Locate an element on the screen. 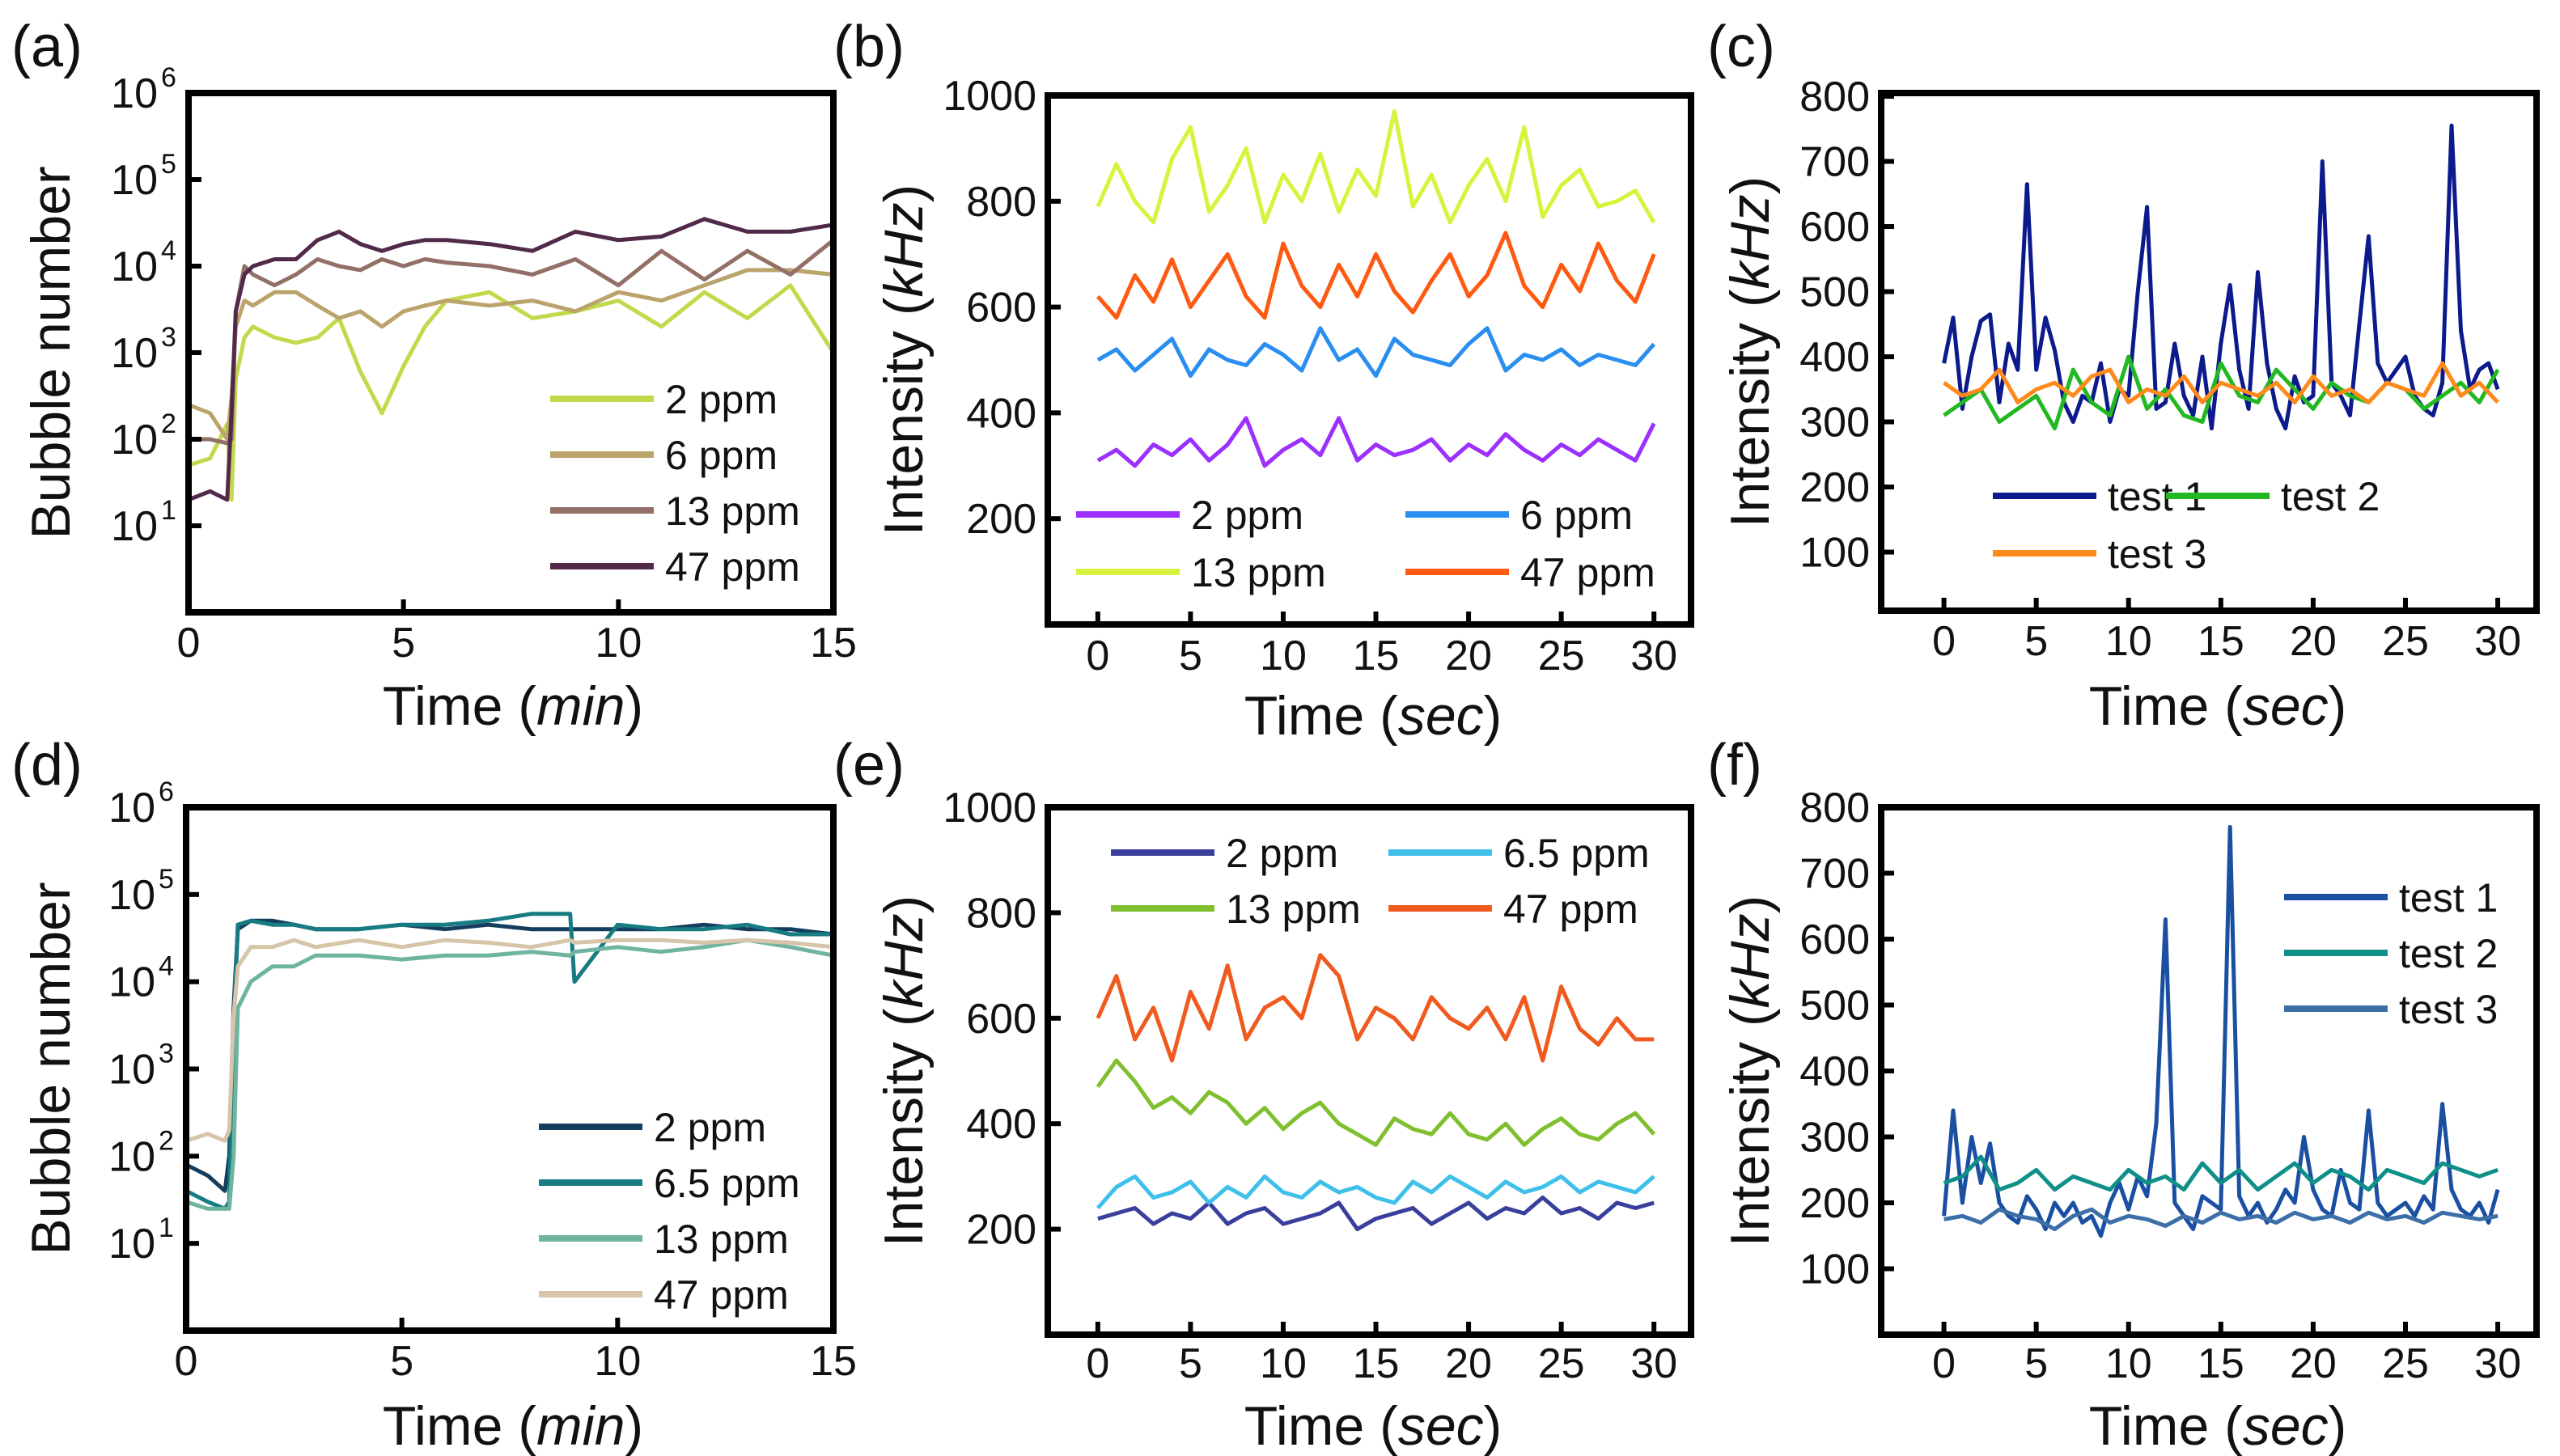  legend-item: test 3 is located at coordinates (2099, 554).